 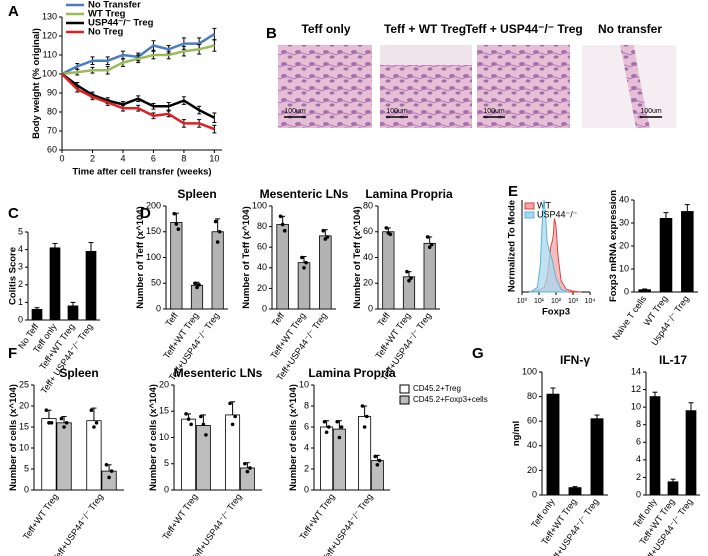 I want to click on chart-title: Lamina Propria, so click(x=352, y=373).